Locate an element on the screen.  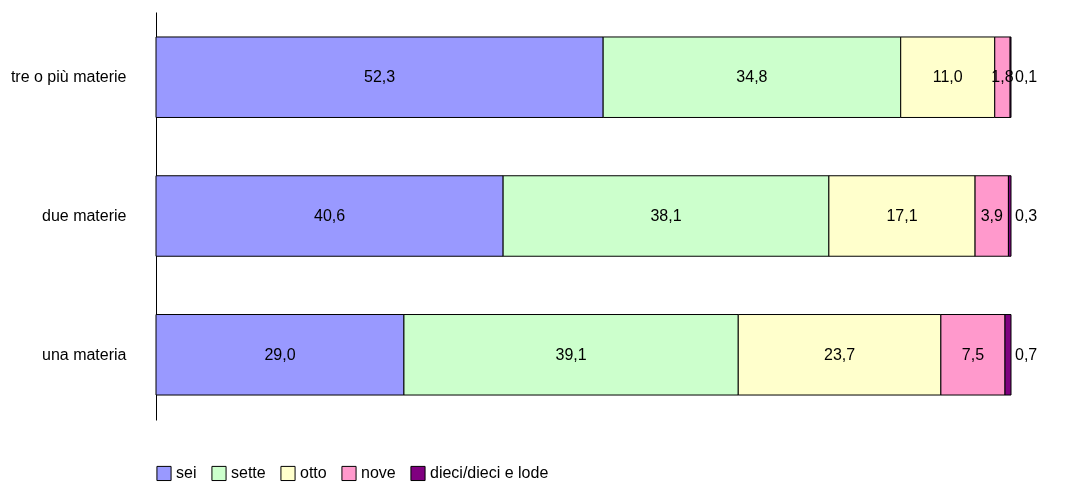
data-label: 11,0 is located at coordinates (947, 77).